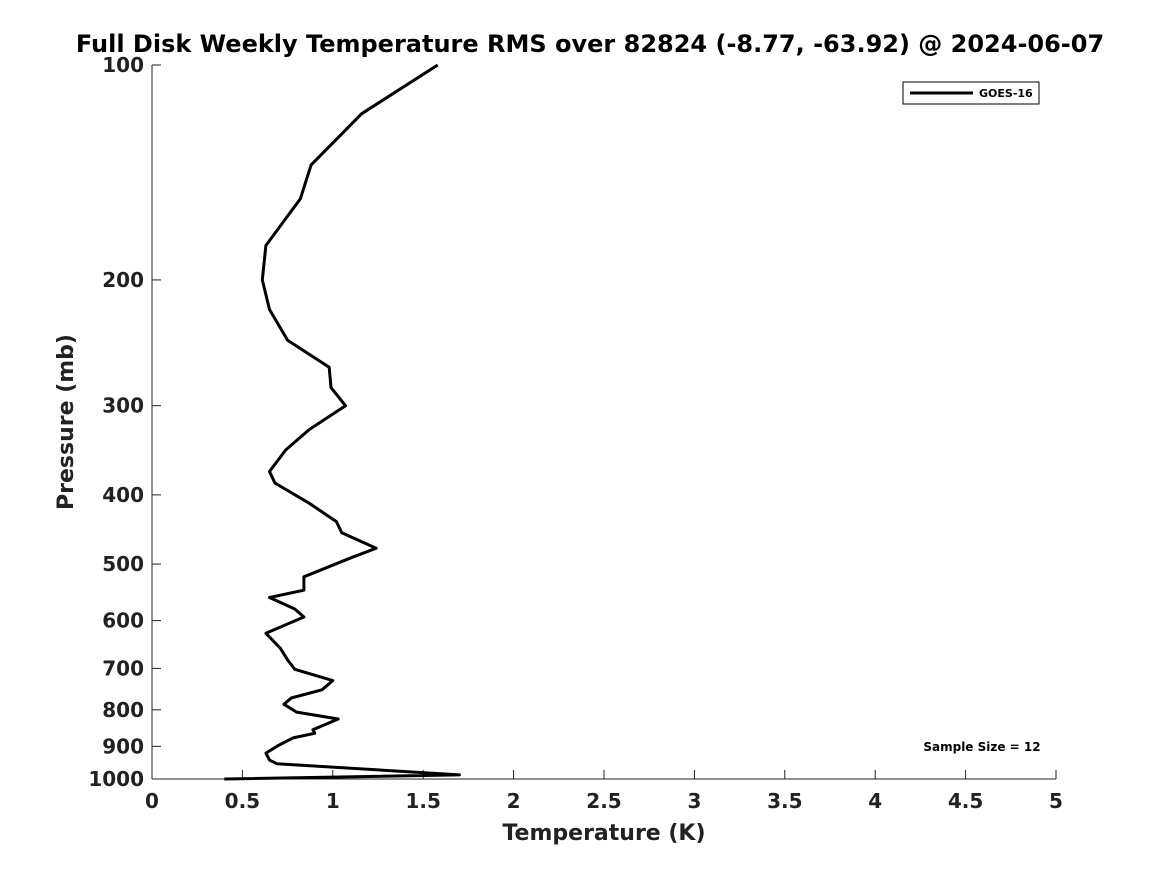  Describe the element at coordinates (1006, 93) in the screenshot. I see `legend-label-goes-16: GOES-16` at that location.